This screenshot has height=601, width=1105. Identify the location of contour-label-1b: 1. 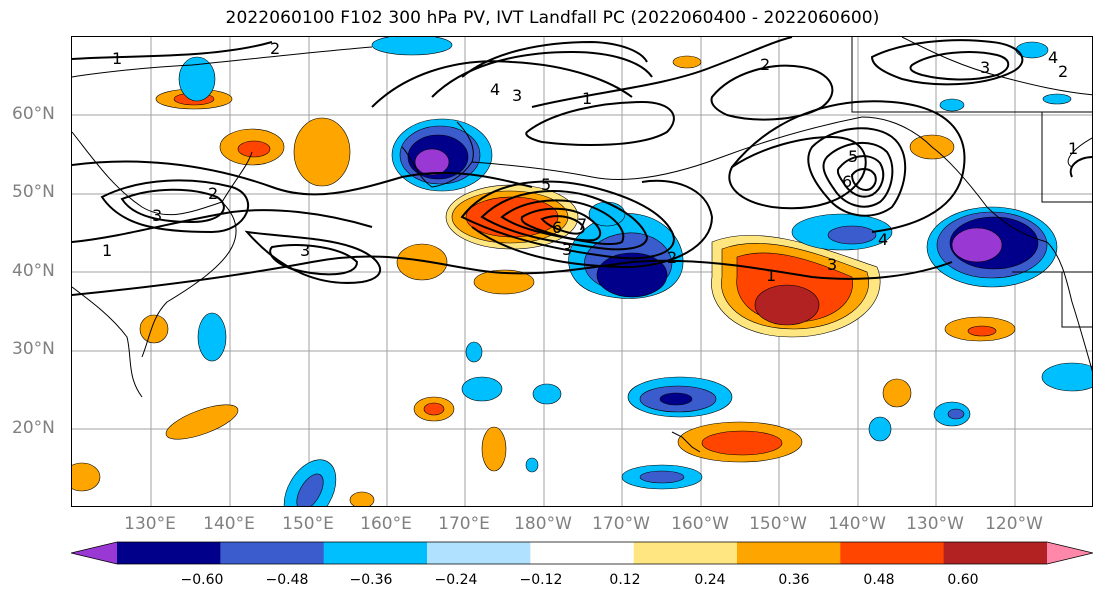
(771, 275).